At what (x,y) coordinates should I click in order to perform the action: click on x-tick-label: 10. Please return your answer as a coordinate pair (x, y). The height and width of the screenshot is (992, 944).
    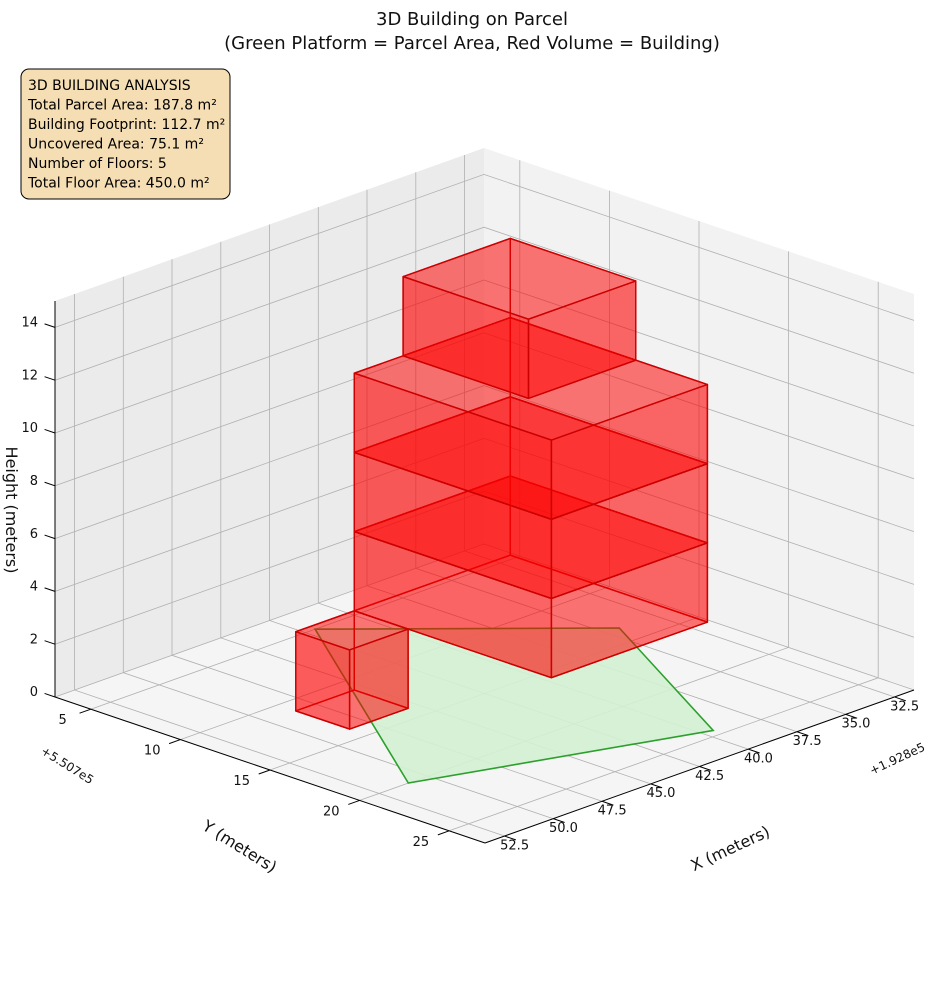
    Looking at the image, I should click on (152, 751).